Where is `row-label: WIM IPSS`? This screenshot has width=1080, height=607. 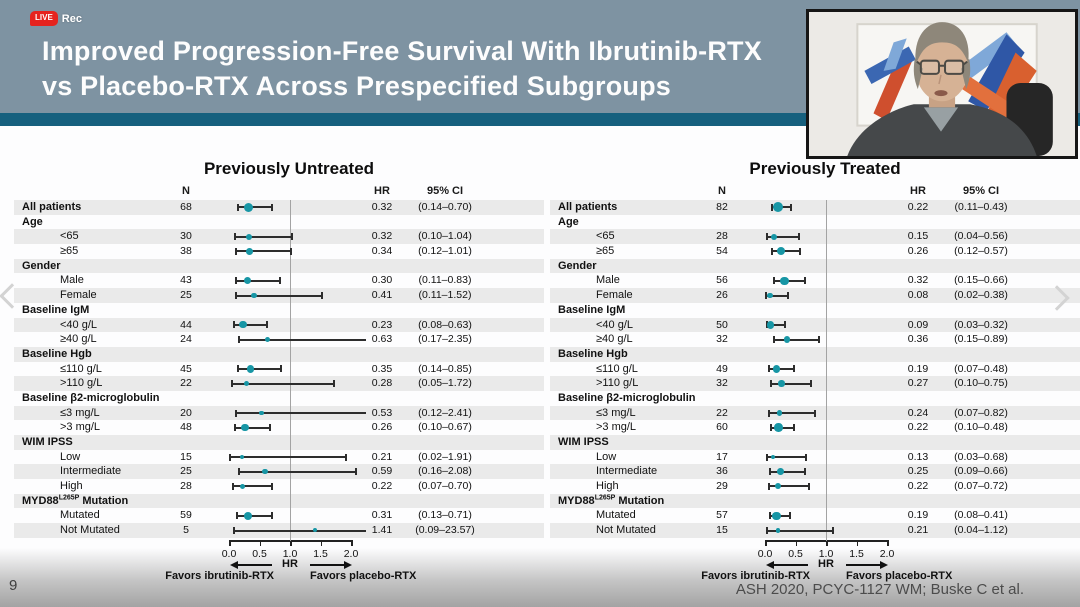
row-label: WIM IPSS is located at coordinates (47, 442).